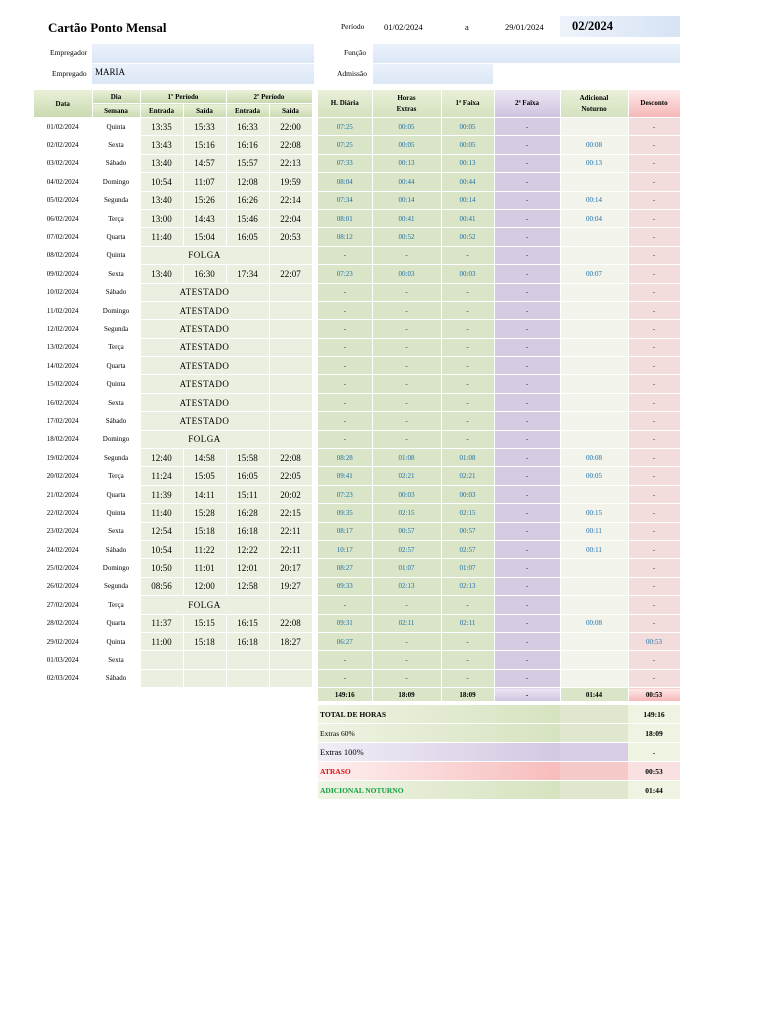  Describe the element at coordinates (248, 679) in the screenshot. I see `entrada-2-cell` at that location.